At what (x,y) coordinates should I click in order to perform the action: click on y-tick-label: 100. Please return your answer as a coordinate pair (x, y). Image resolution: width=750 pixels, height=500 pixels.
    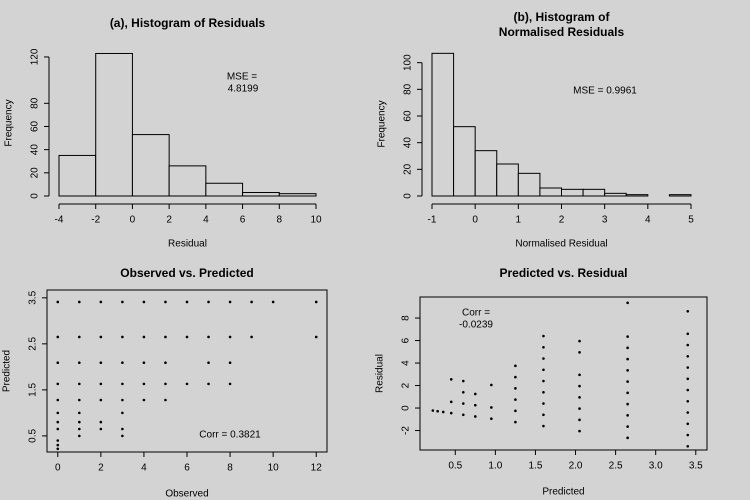
    Looking at the image, I should click on (408, 62).